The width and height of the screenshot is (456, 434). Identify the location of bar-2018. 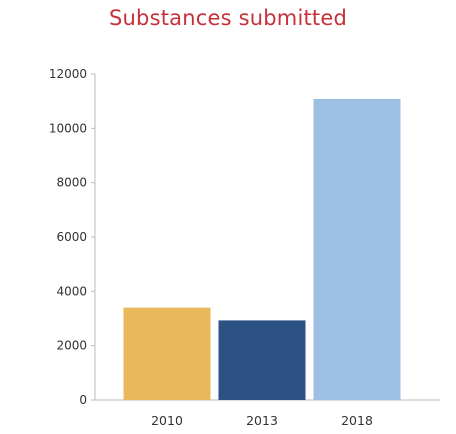
(357, 249).